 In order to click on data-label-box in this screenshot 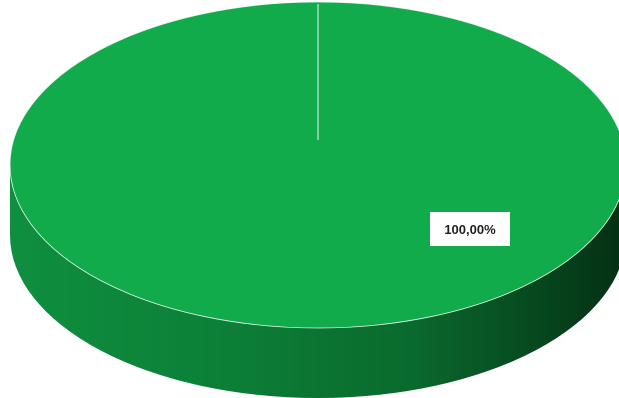, I will do `click(470, 229)`.